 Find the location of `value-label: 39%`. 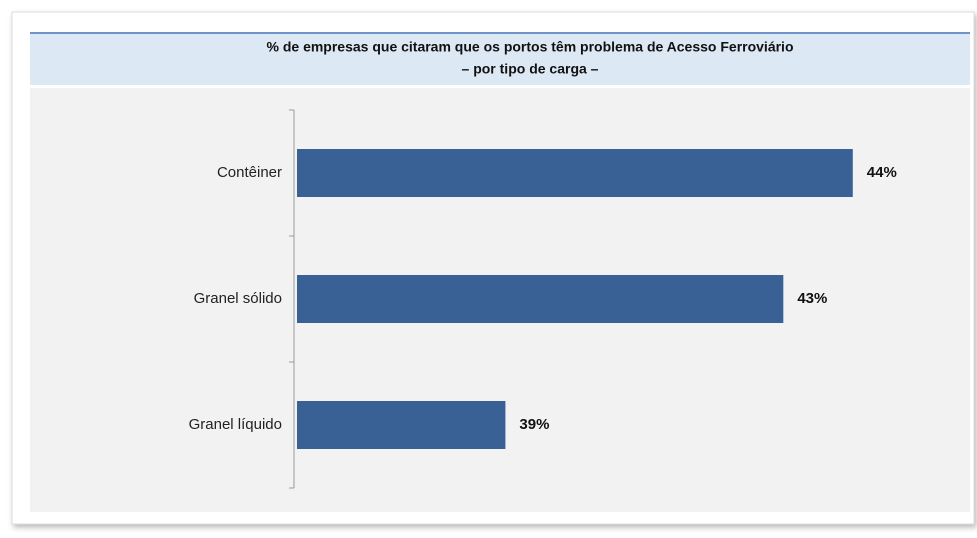

value-label: 39% is located at coordinates (534, 424).